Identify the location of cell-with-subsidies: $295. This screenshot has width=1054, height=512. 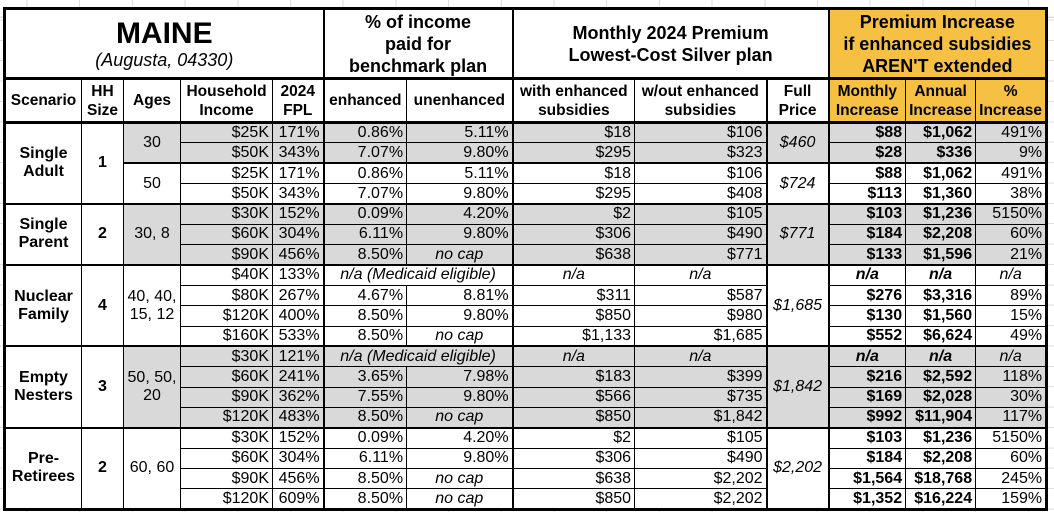
(573, 194).